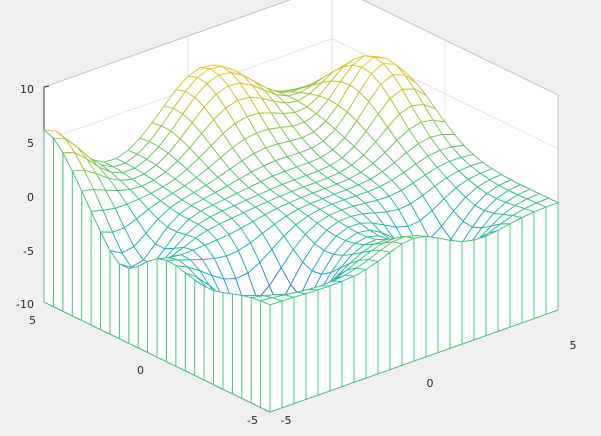  Describe the element at coordinates (27, 89) in the screenshot. I see `z-tick-label: 10` at that location.